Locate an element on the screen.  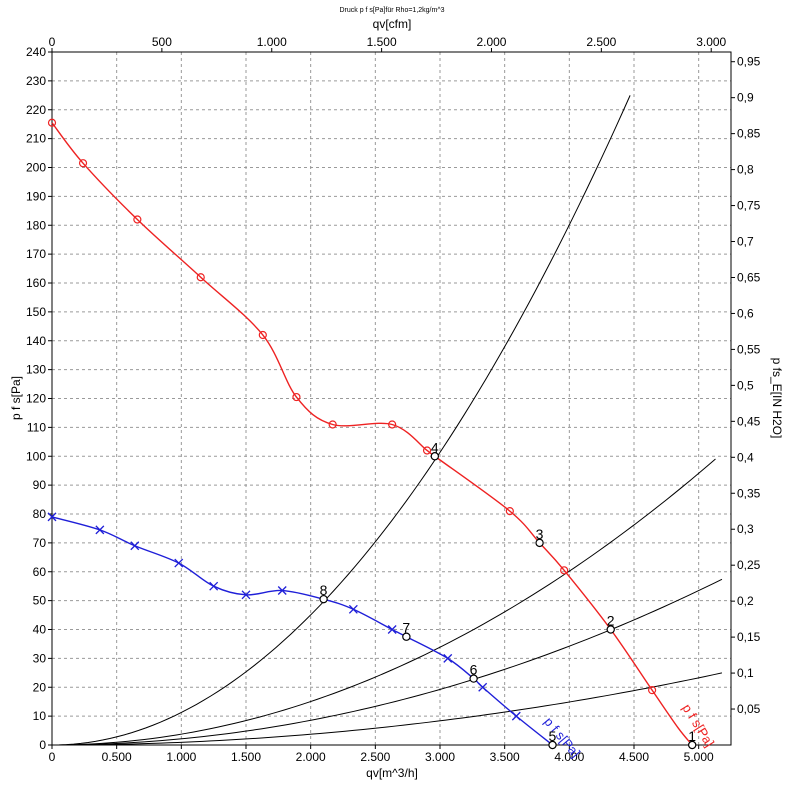
y-tick-label: 10 is located at coordinates (40, 716).